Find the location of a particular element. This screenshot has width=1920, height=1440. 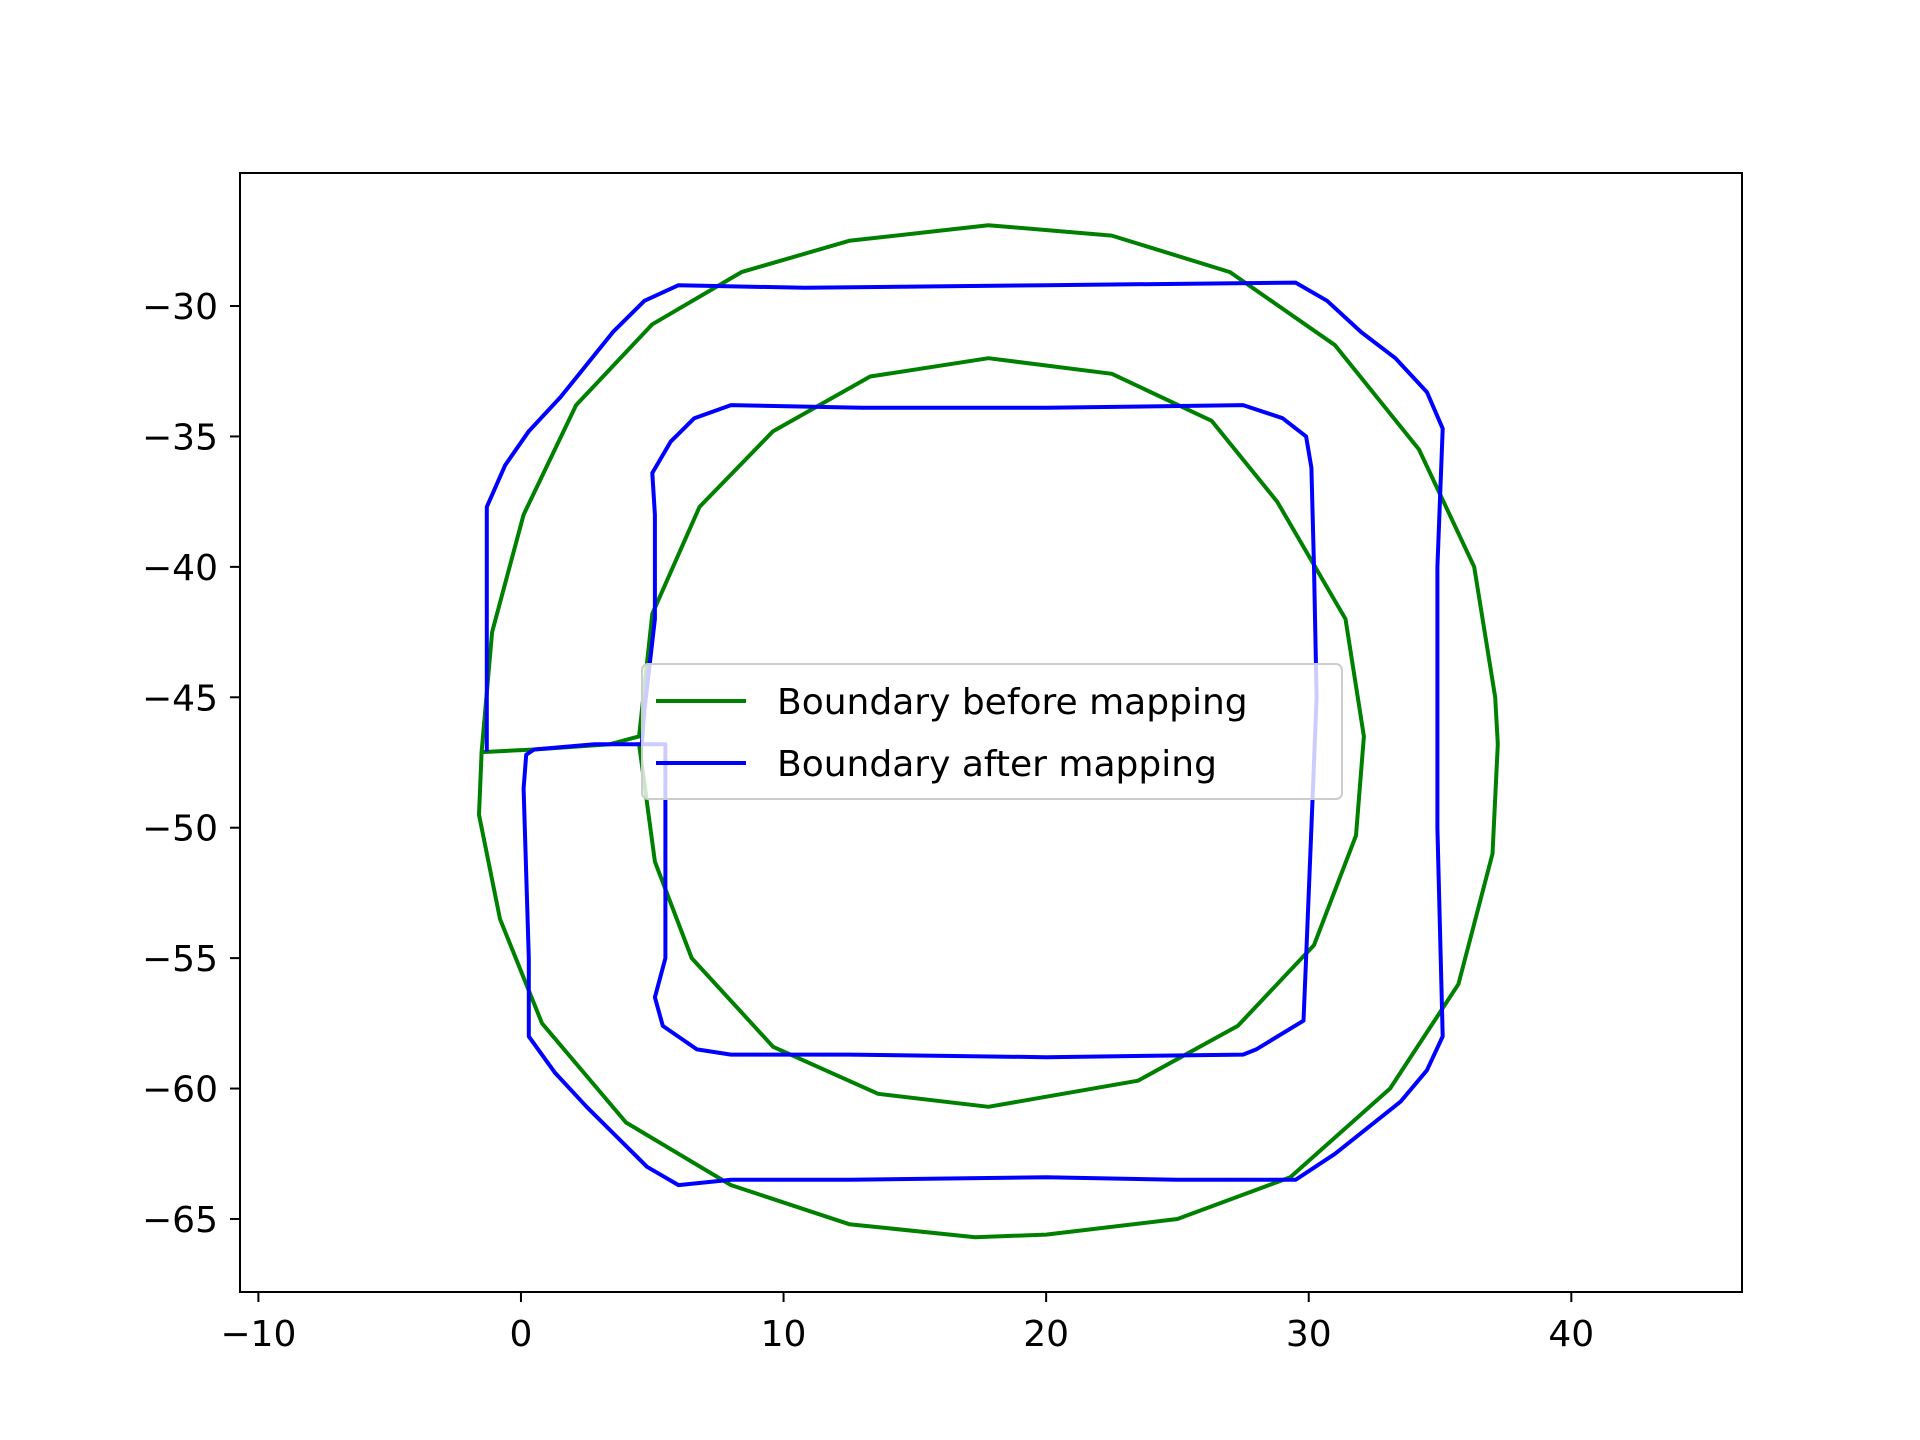

y-tick-label: −40 is located at coordinates (180, 568).